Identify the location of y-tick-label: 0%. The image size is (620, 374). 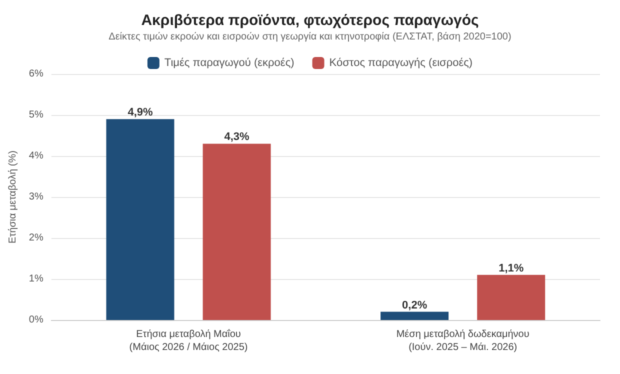
(36, 320).